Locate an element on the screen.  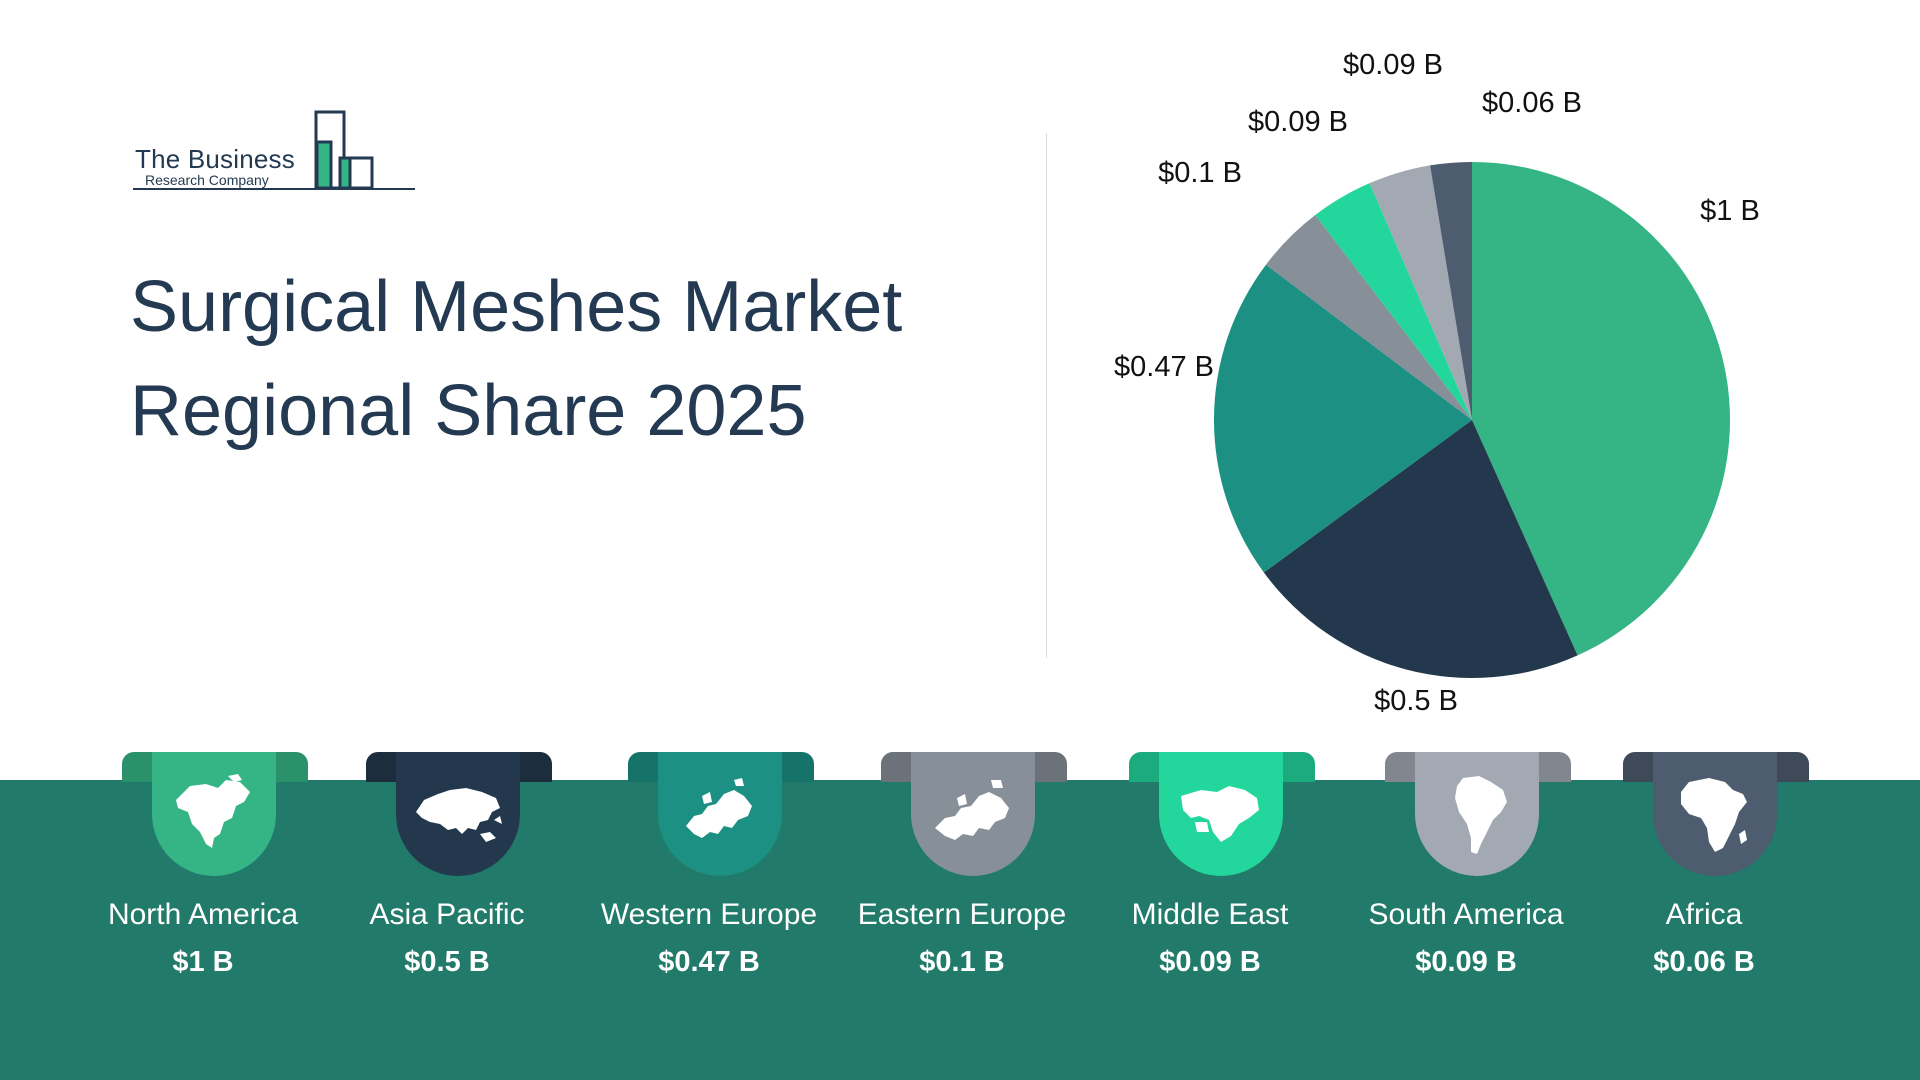
pie-slice-south-america is located at coordinates (1420, 292).